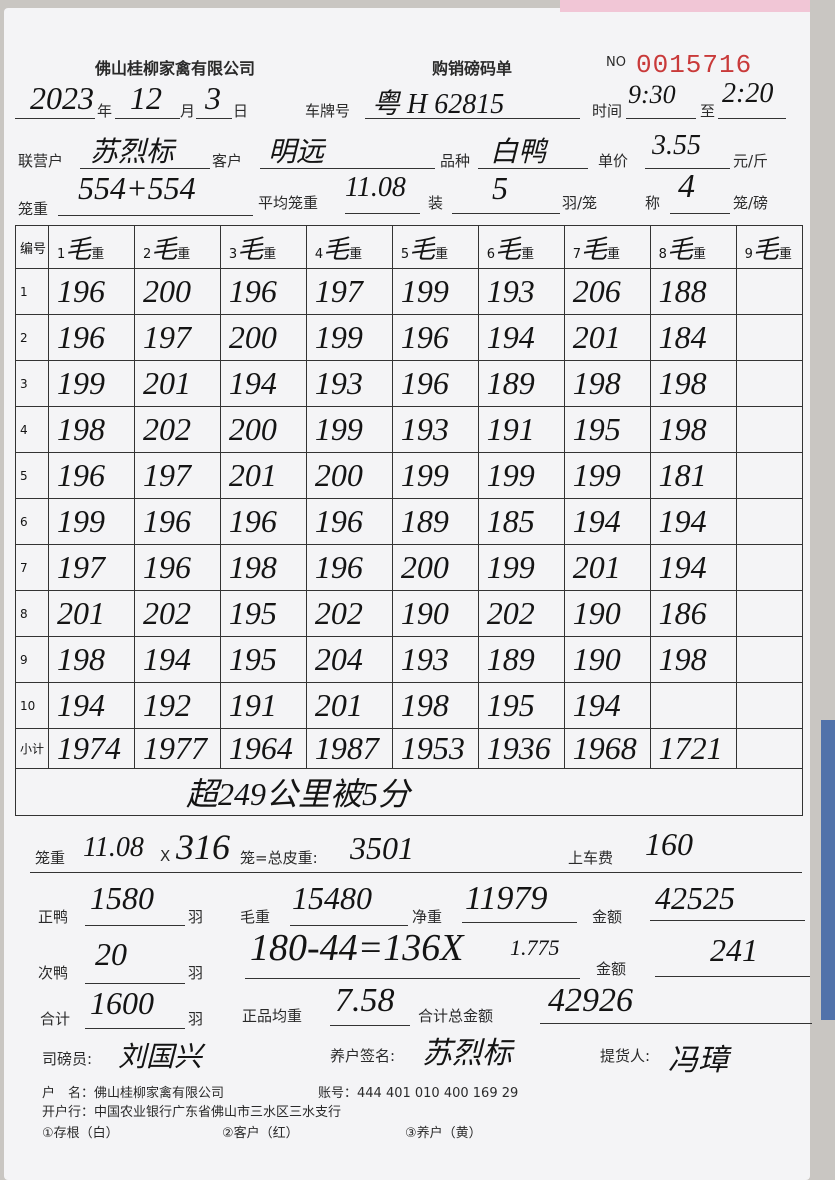 This screenshot has width=835, height=1180. I want to click on copy-customer: ②客户（红）, so click(260, 1133).